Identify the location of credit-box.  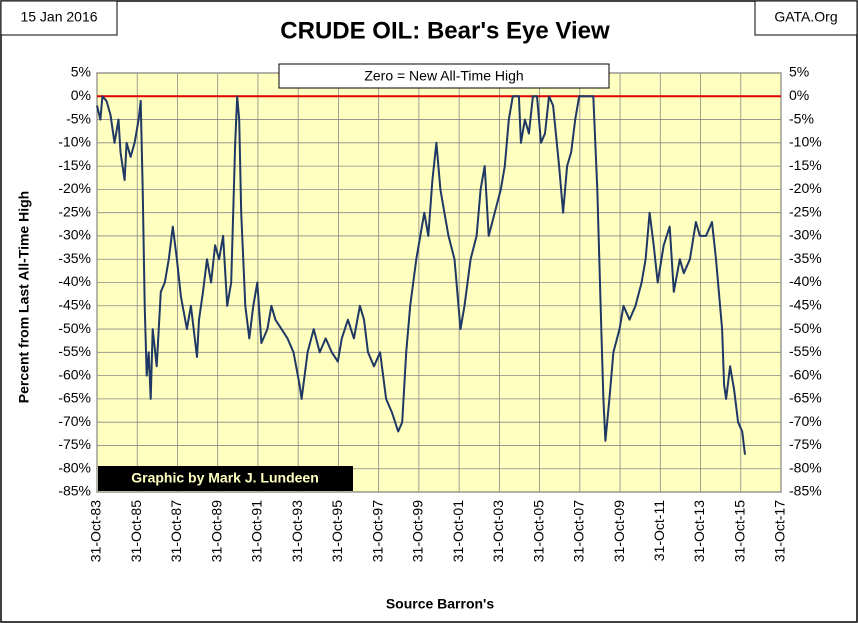
(225, 478).